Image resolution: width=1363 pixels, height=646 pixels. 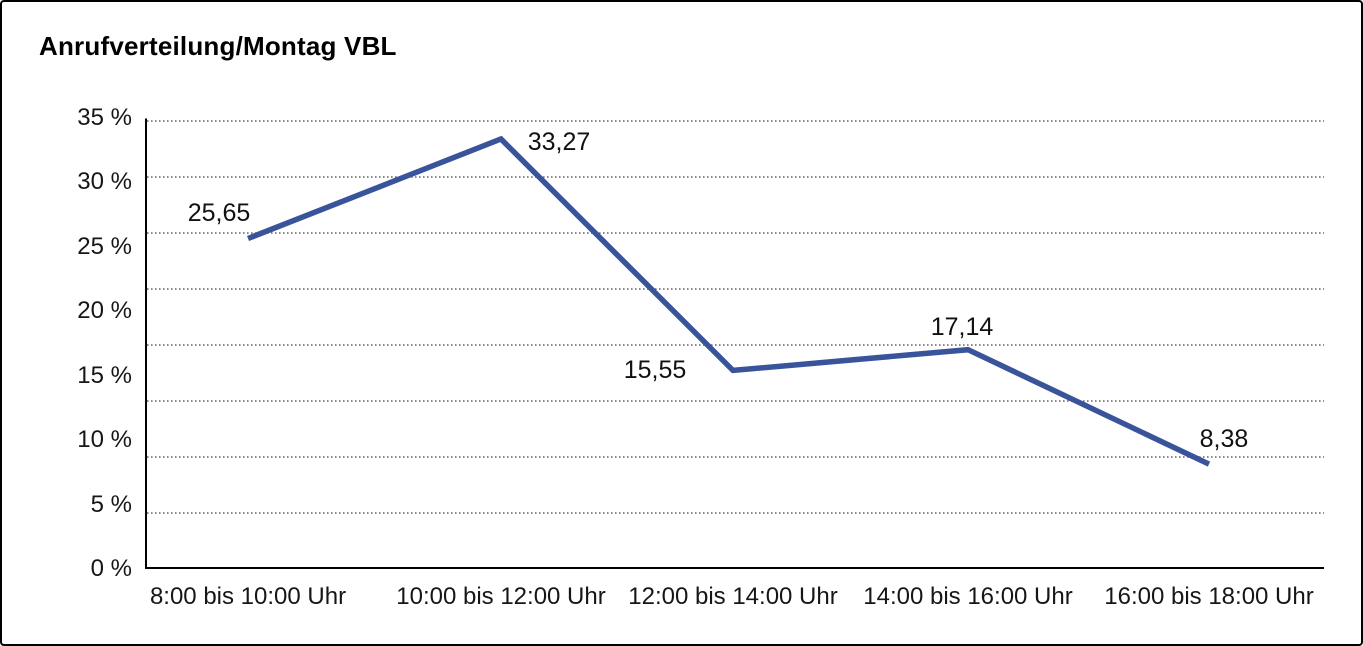 What do you see at coordinates (104, 117) in the screenshot?
I see `y-axis-label: 35 %` at bounding box center [104, 117].